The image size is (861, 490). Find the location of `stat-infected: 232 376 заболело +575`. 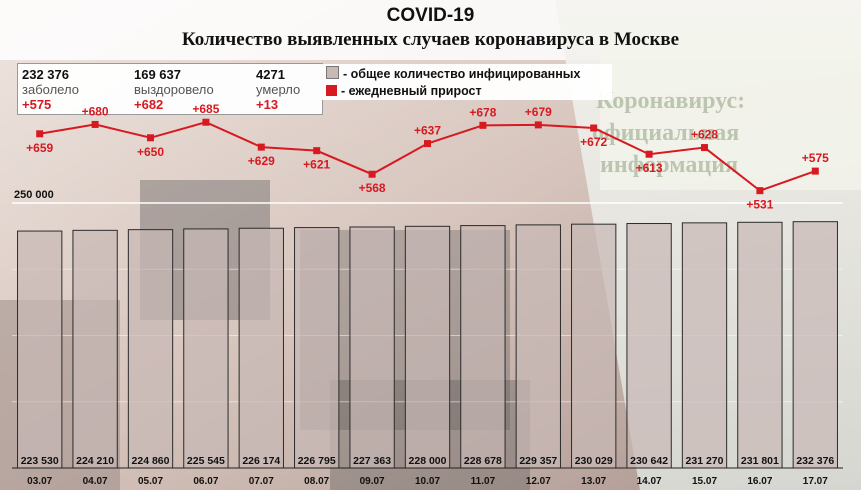

stat-infected: 232 376 заболело +575 is located at coordinates (50, 89).